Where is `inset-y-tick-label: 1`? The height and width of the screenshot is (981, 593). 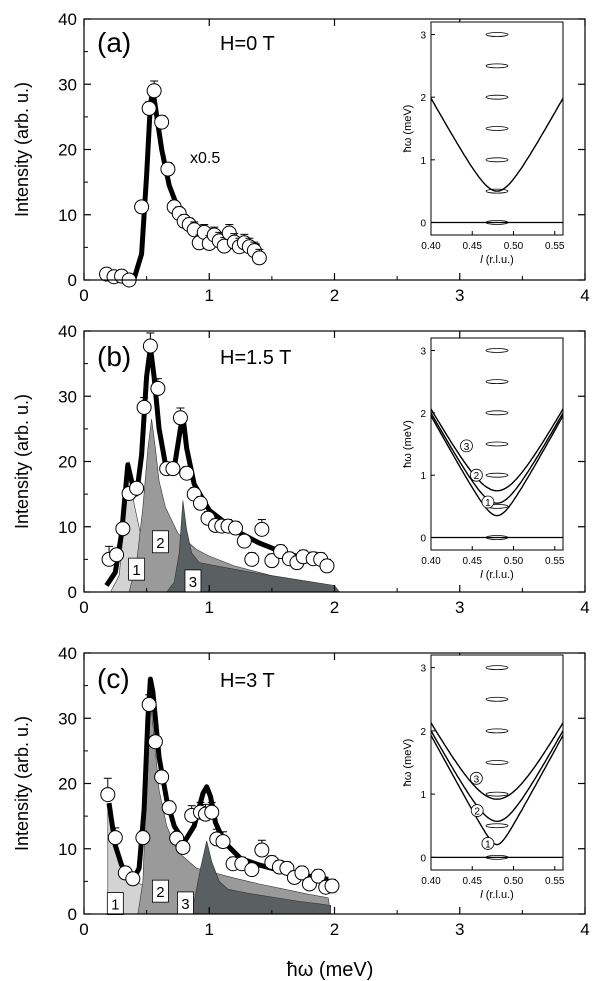 inset-y-tick-label: 1 is located at coordinates (423, 795).